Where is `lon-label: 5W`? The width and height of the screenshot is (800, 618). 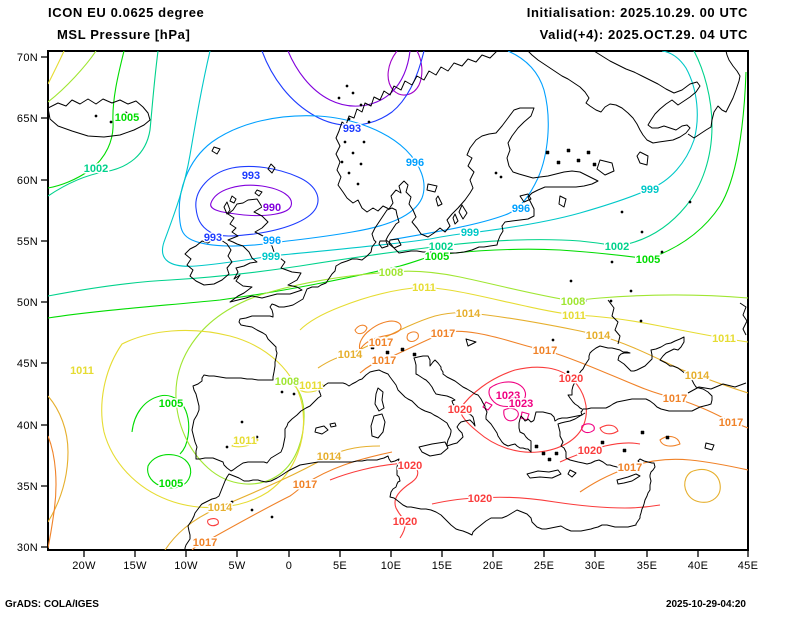
lon-label: 5W is located at coordinates (236, 566).